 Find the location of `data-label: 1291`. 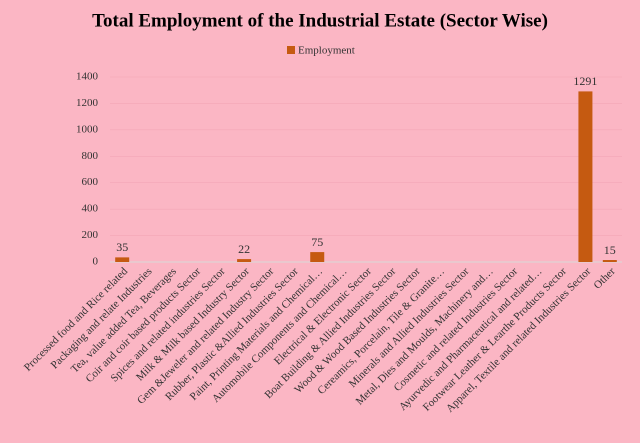

data-label: 1291 is located at coordinates (585, 81).